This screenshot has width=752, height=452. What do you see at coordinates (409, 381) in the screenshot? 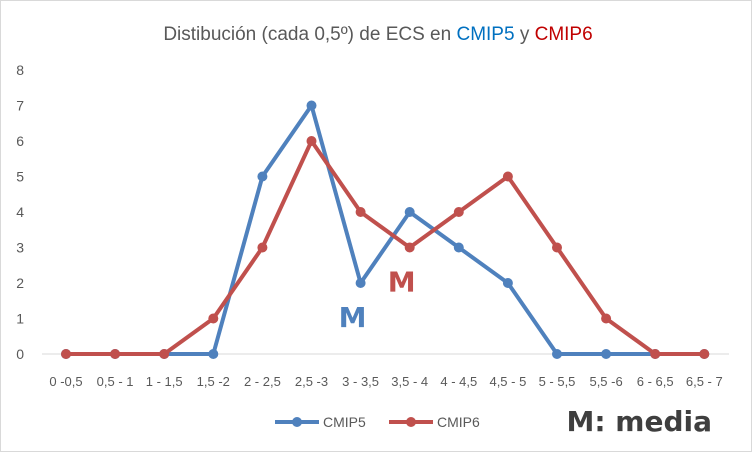
I see `x-tick-label: 3,5 - 4` at bounding box center [409, 381].